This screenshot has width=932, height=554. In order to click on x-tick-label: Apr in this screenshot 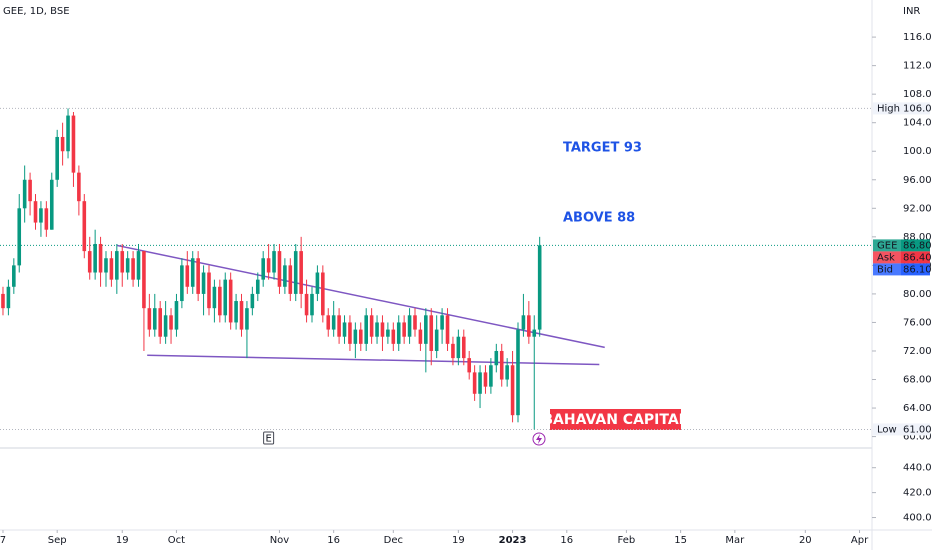, I will do `click(860, 540)`.